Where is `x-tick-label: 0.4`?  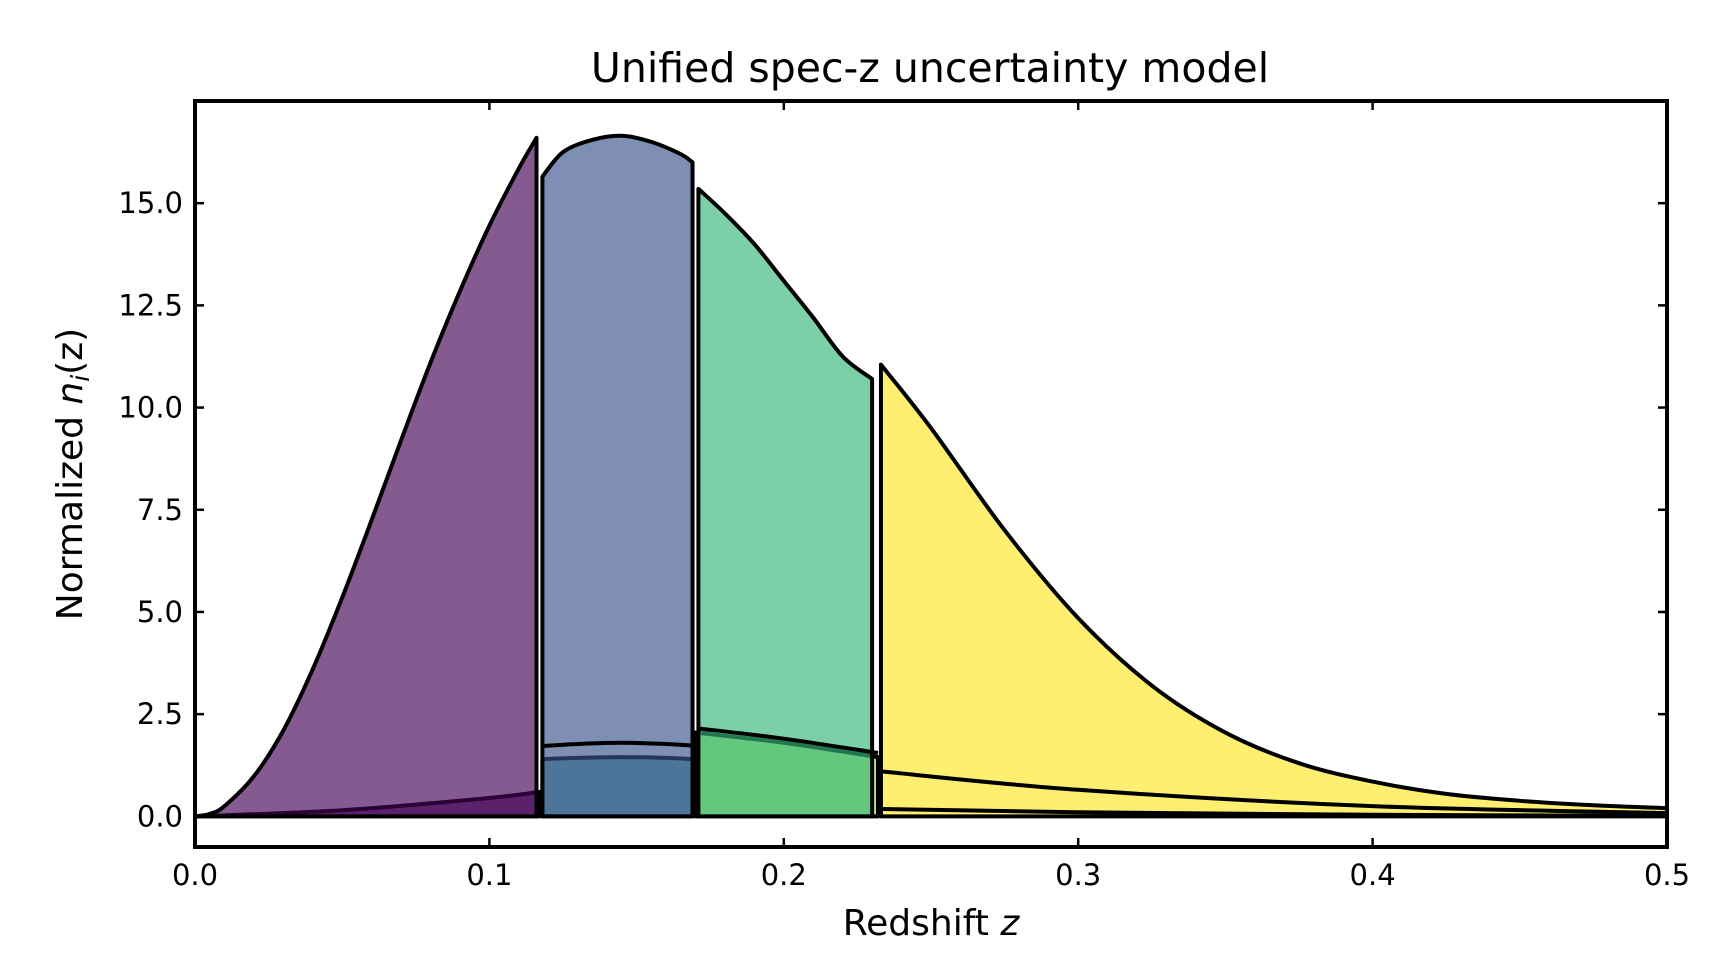
x-tick-label: 0.4 is located at coordinates (1373, 875).